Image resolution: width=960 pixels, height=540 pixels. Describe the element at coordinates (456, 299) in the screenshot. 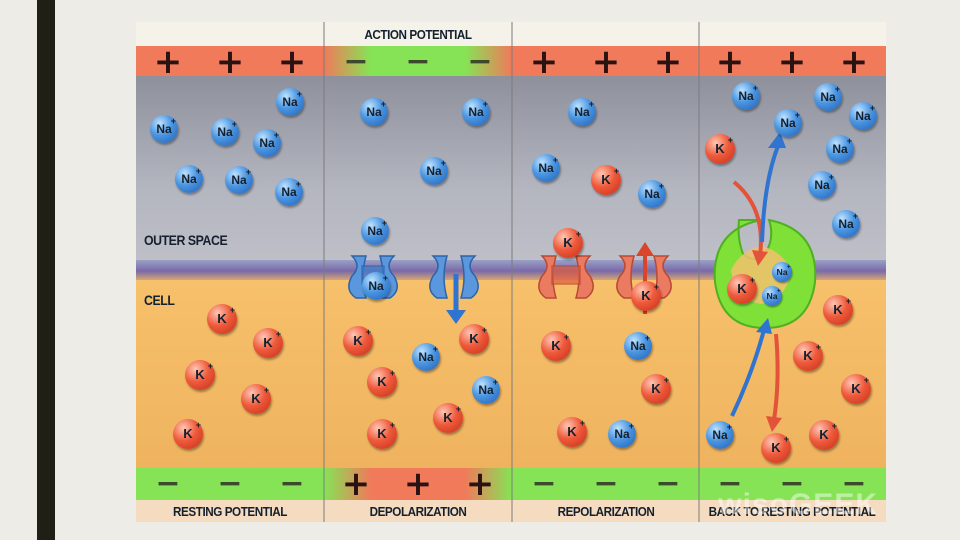

I see `inflow-arrow-icon` at that location.